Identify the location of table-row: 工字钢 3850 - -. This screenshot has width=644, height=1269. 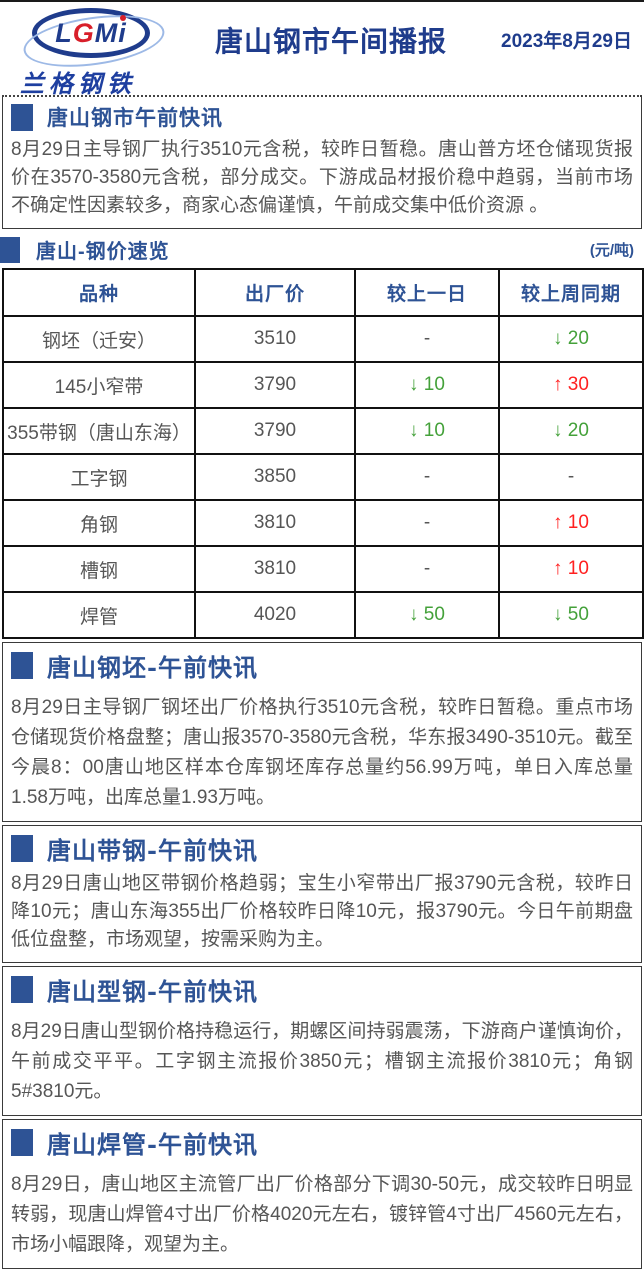
(323, 477).